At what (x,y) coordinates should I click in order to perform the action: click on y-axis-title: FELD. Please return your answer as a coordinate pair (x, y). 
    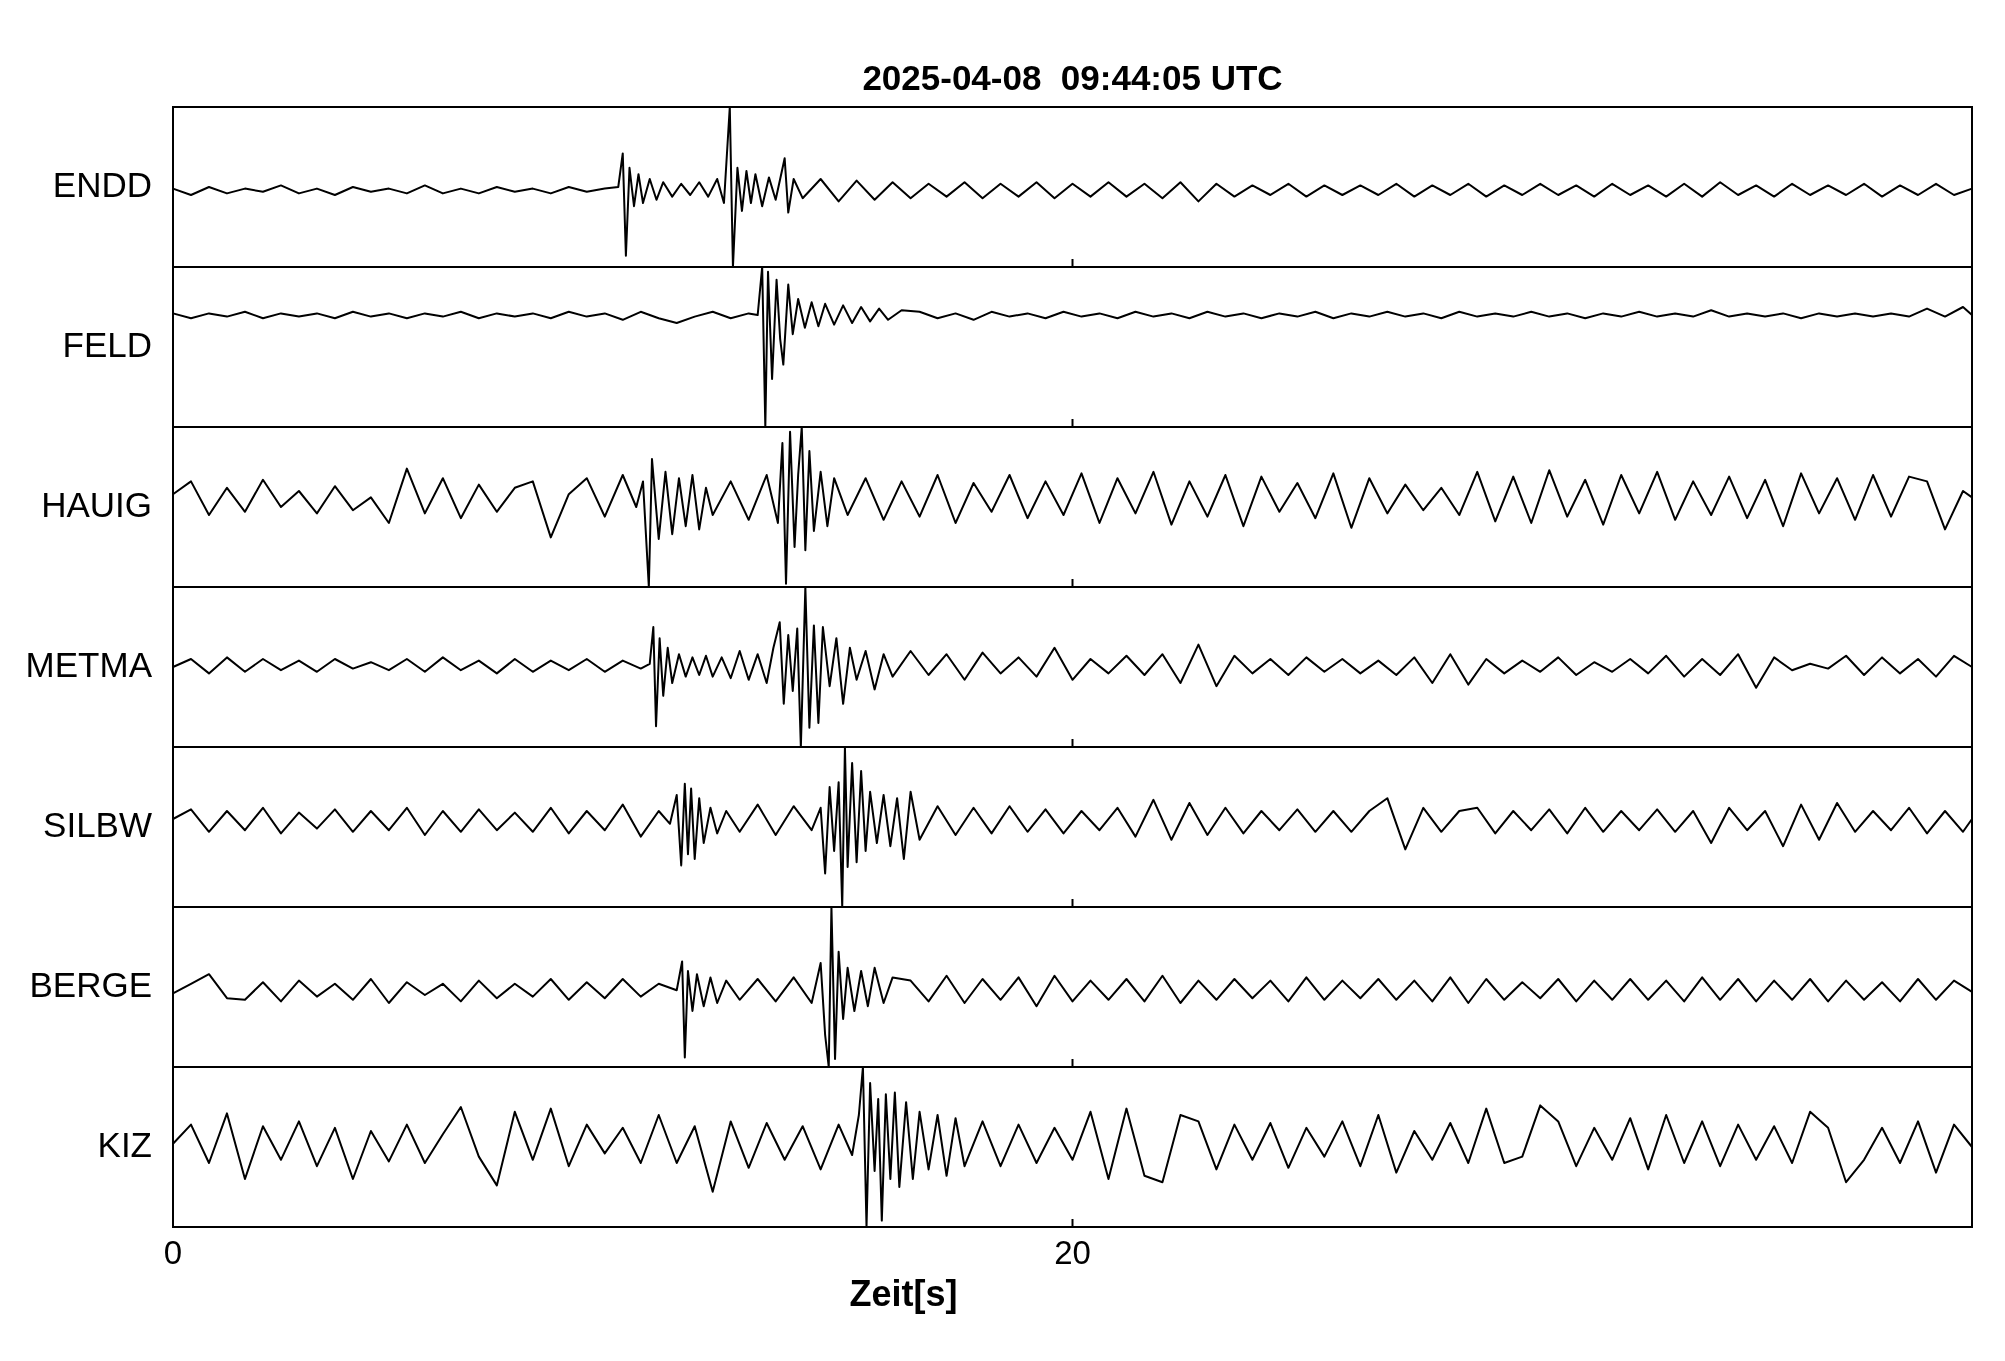
    Looking at the image, I should click on (107, 344).